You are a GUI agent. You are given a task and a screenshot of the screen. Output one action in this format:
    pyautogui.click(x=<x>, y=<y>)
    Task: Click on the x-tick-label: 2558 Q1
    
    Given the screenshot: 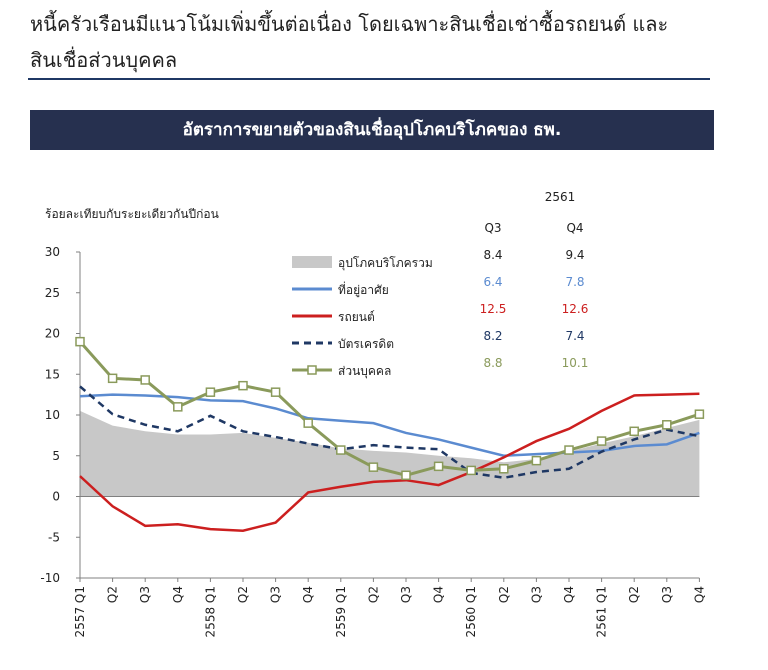 What is the action you would take?
    pyautogui.click(x=210, y=611)
    